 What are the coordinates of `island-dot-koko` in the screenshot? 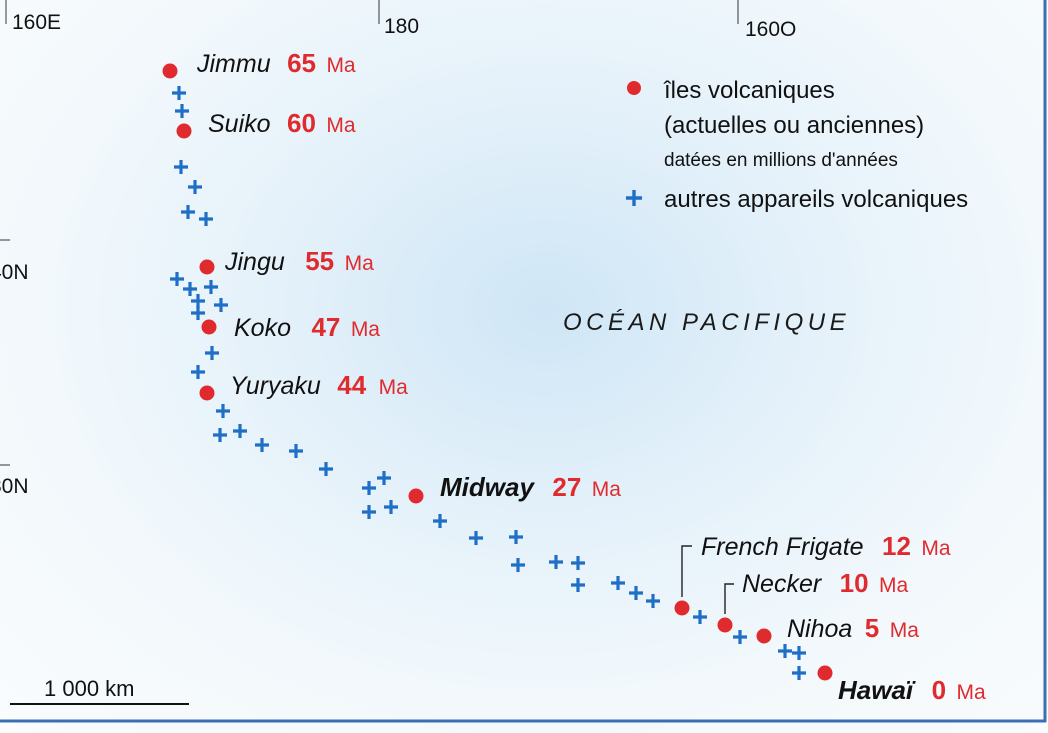 It's located at (209, 327).